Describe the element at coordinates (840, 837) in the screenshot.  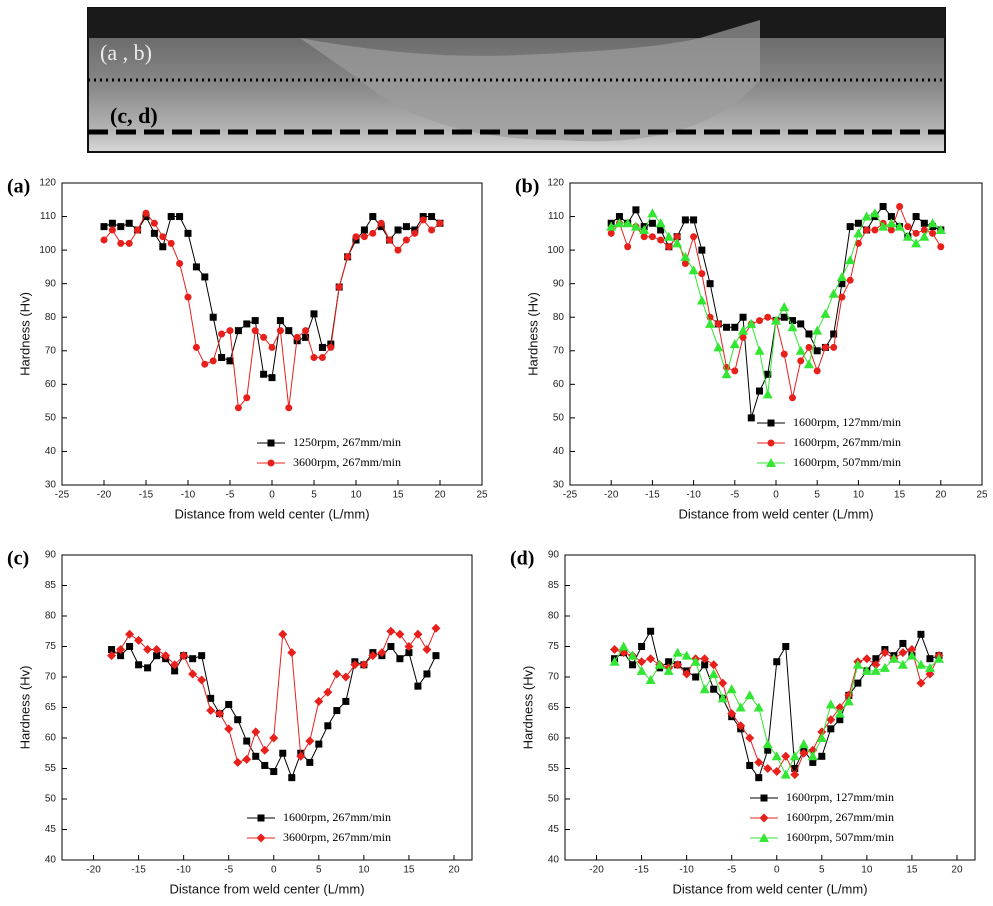
I see `legend-label: 1600rpm, 507mm/min` at that location.